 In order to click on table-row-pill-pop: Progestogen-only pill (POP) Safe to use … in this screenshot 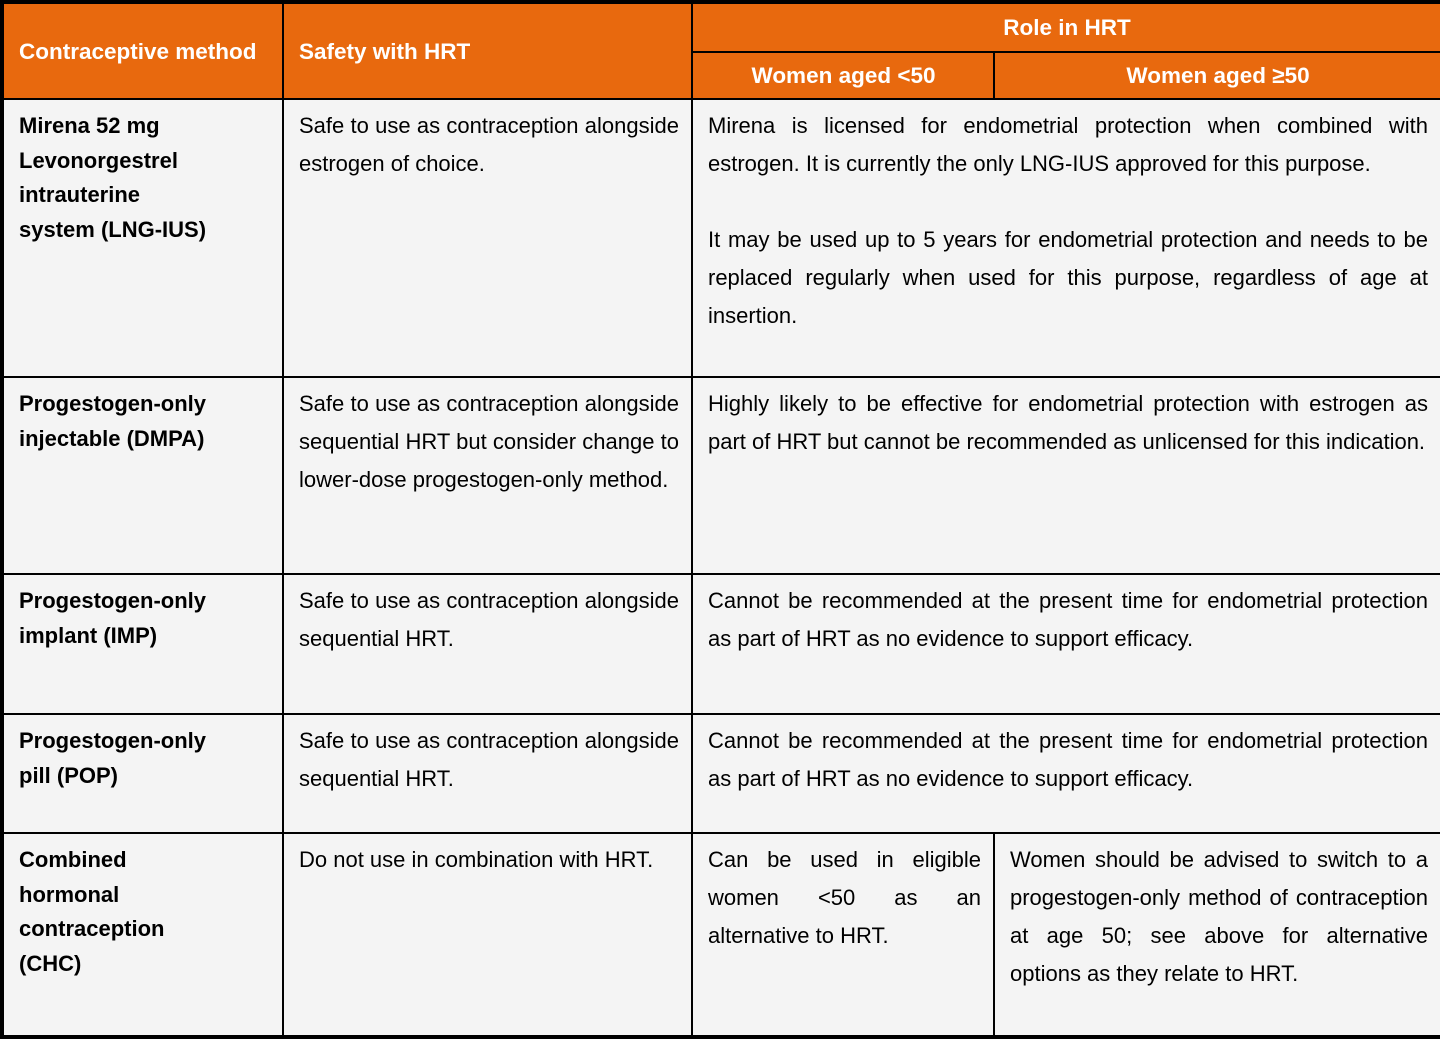, I will do `click(720, 773)`.